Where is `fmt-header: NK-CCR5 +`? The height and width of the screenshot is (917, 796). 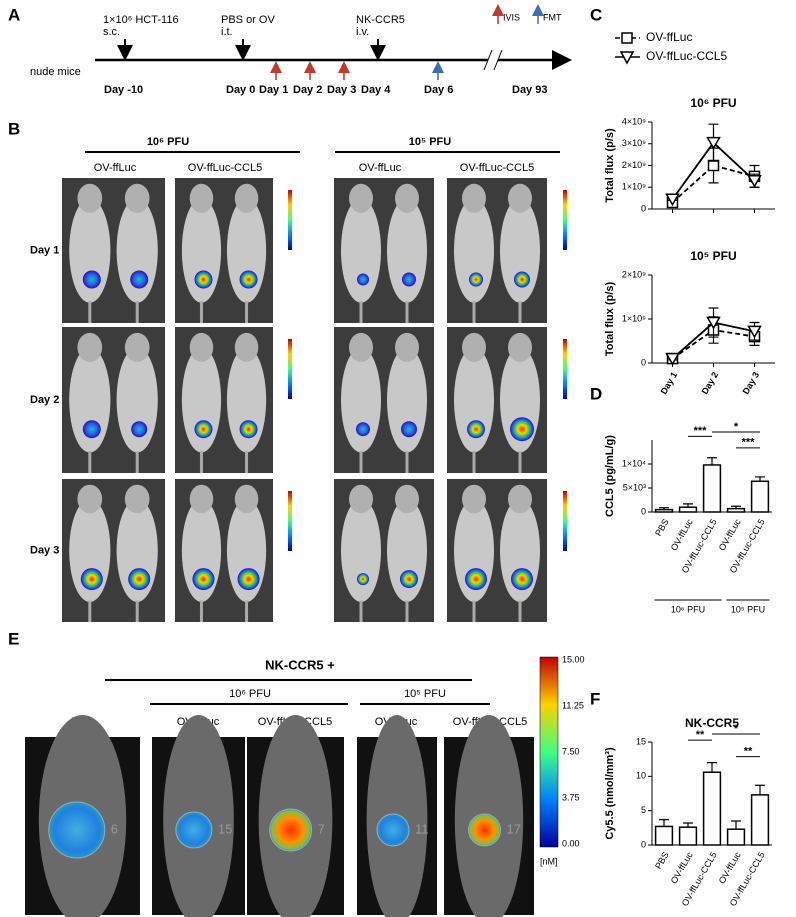 fmt-header: NK-CCR5 + is located at coordinates (300, 664).